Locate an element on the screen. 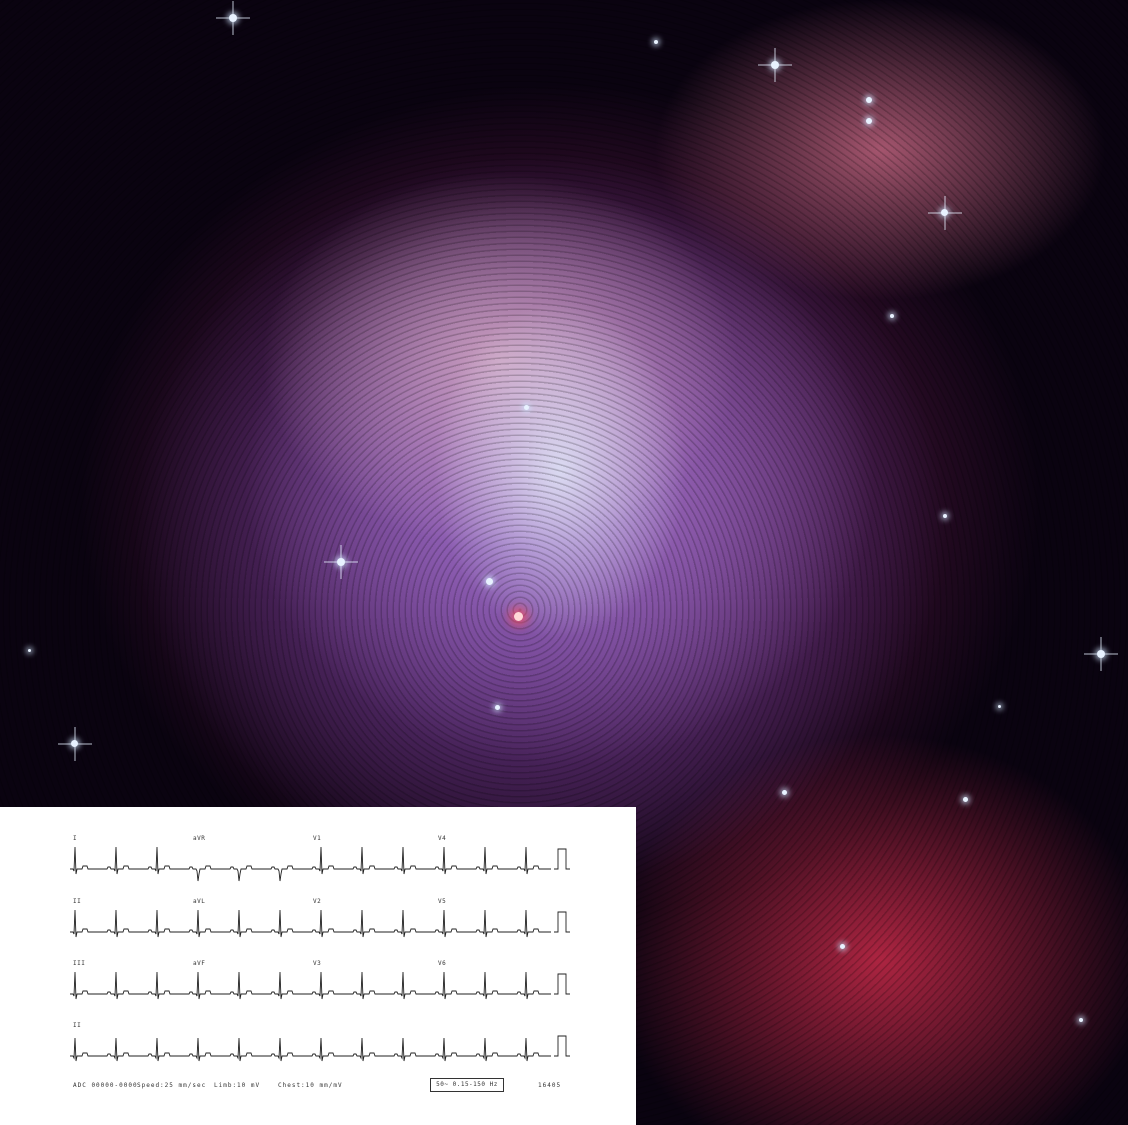 This screenshot has width=1128, height=1125. lead-label-avl: aVL is located at coordinates (199, 901).